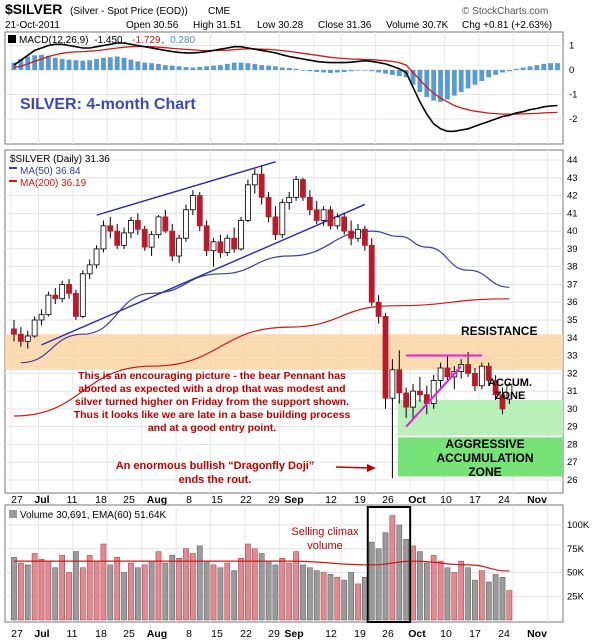 This screenshot has width=599, height=644. What do you see at coordinates (572, 356) in the screenshot?
I see `price-tick-label: 33` at bounding box center [572, 356].